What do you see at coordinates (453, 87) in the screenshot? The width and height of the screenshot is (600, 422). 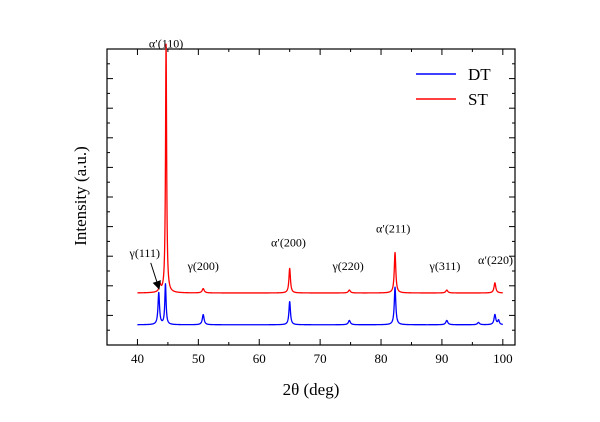 I see `legend: DT ST` at bounding box center [453, 87].